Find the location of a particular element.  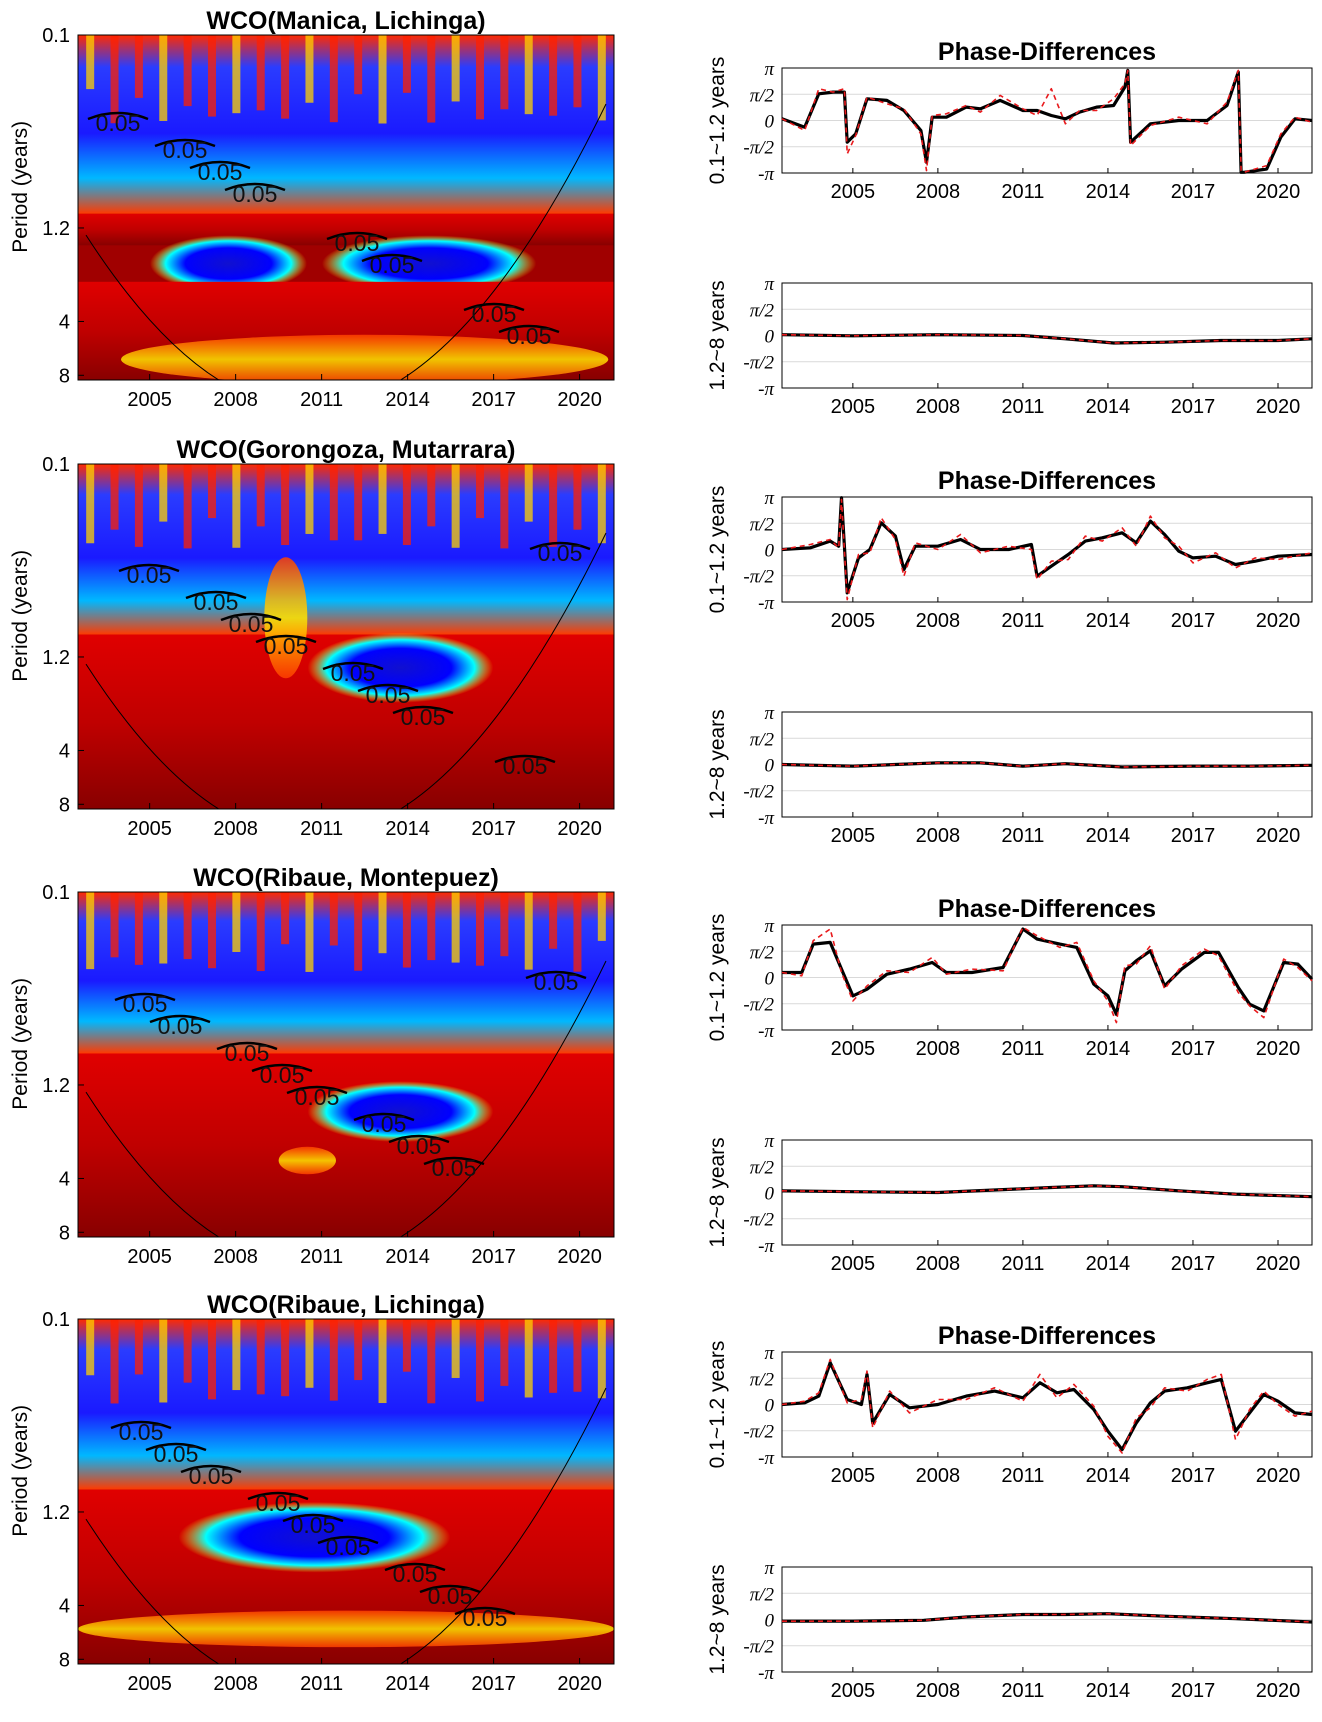

cone-of-influence is located at coordinates (346, 241).